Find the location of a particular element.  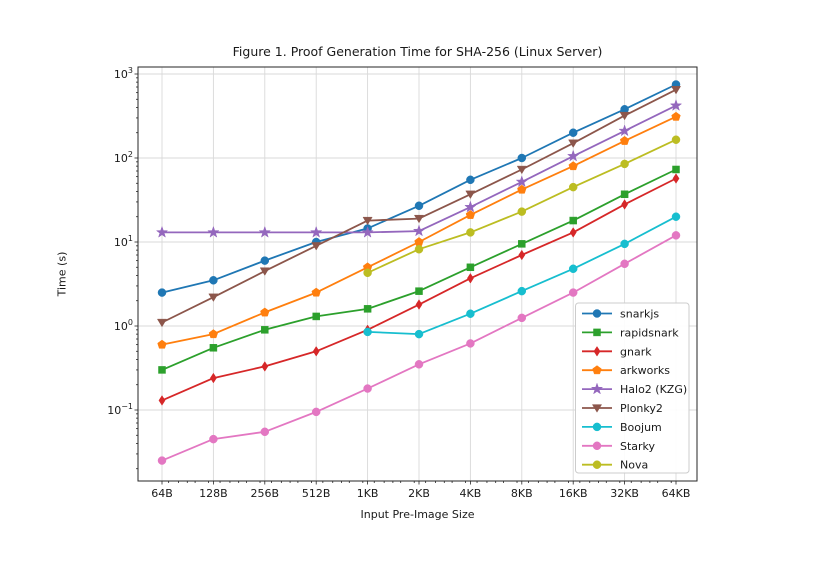

legend-label: arkworks is located at coordinates (645, 370).